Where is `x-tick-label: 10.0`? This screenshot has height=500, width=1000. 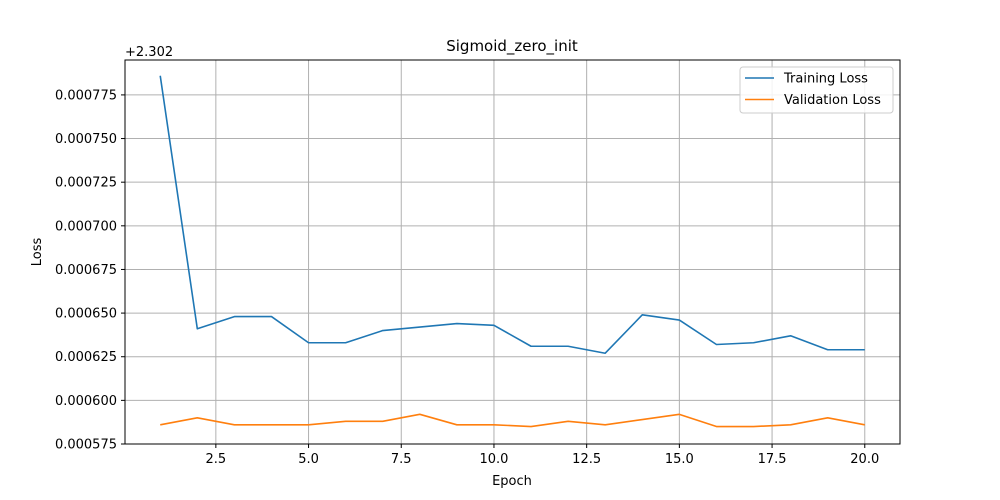
x-tick-label: 10.0 is located at coordinates (493, 459).